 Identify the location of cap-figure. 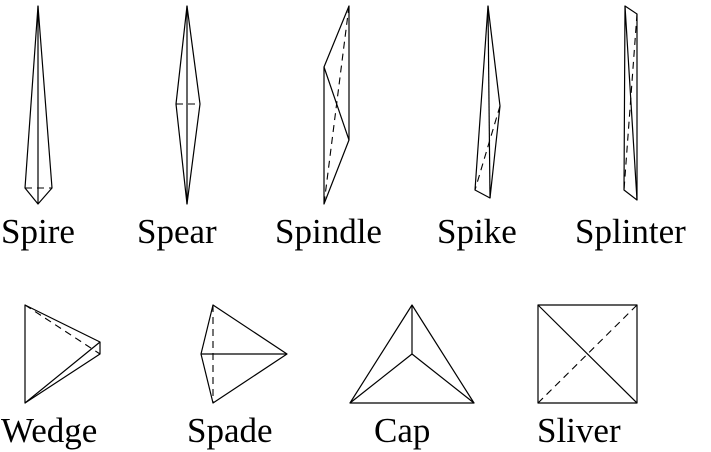
(412, 354).